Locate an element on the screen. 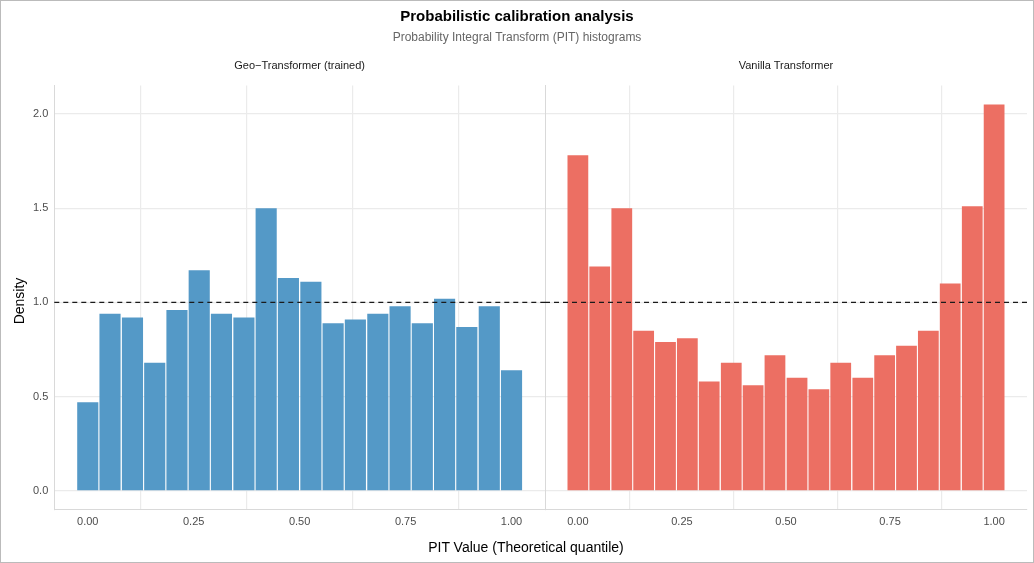  text: Geo−Transformer (trained) is located at coordinates (299, 65).